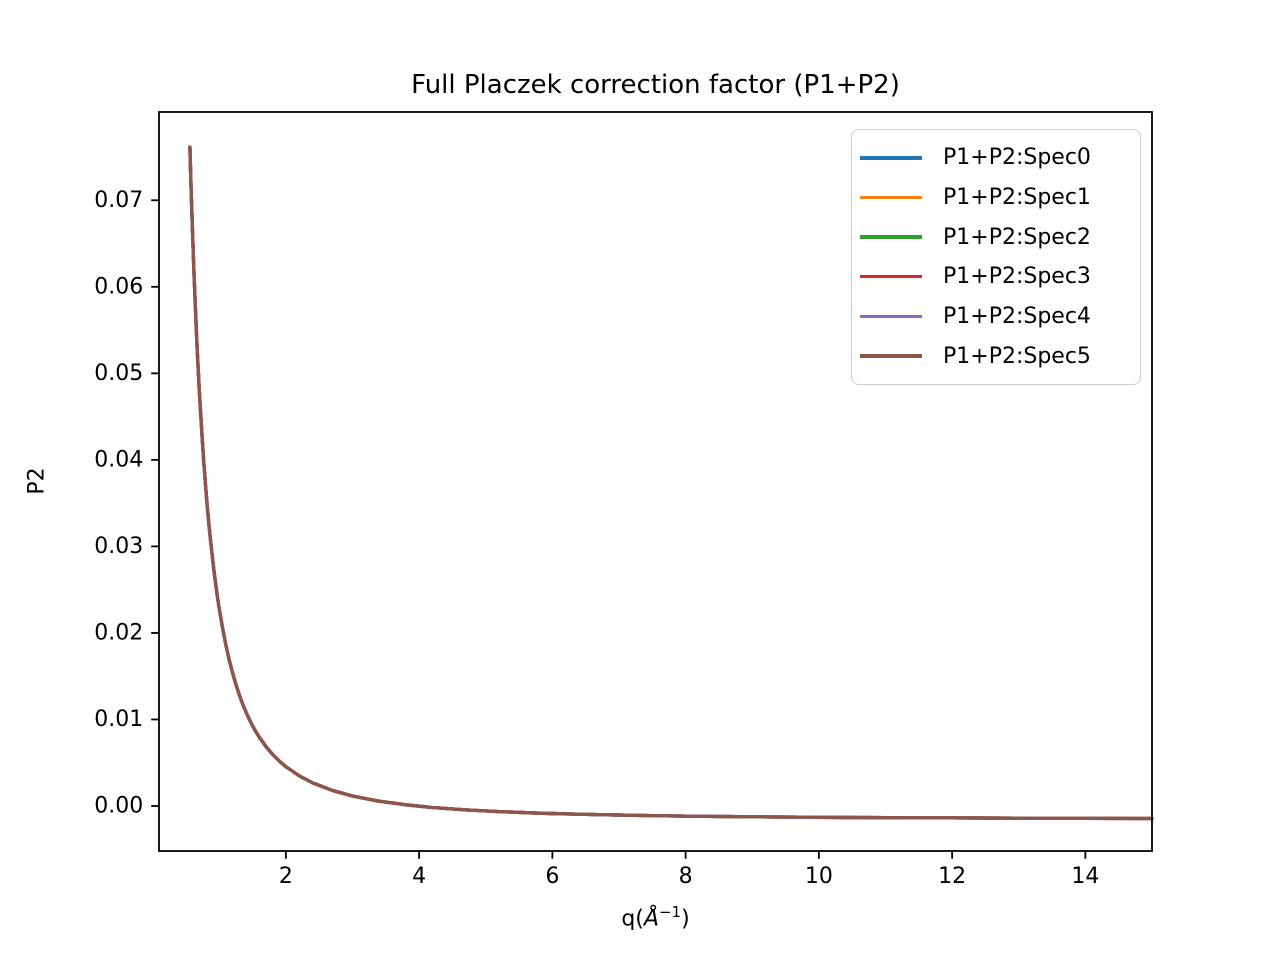  I want to click on legend-item-label: P1+P2:Spec3, so click(1017, 277).